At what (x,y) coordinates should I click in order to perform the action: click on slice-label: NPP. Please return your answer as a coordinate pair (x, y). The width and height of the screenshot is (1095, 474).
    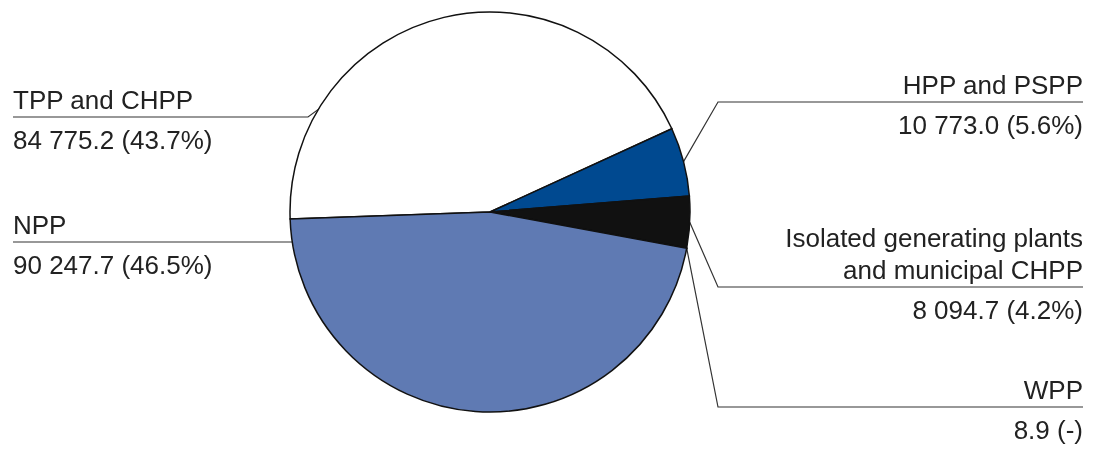
    Looking at the image, I should click on (40, 225).